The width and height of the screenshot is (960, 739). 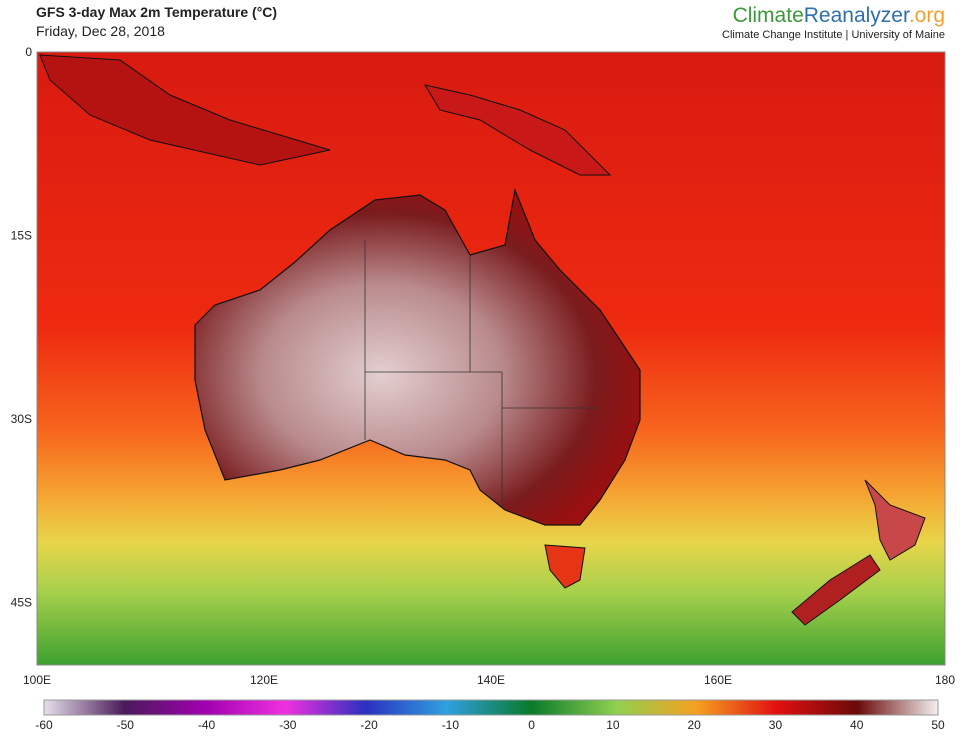 I want to click on lon-axis: 100E 120E 140E 160E 180, so click(x=489, y=680).